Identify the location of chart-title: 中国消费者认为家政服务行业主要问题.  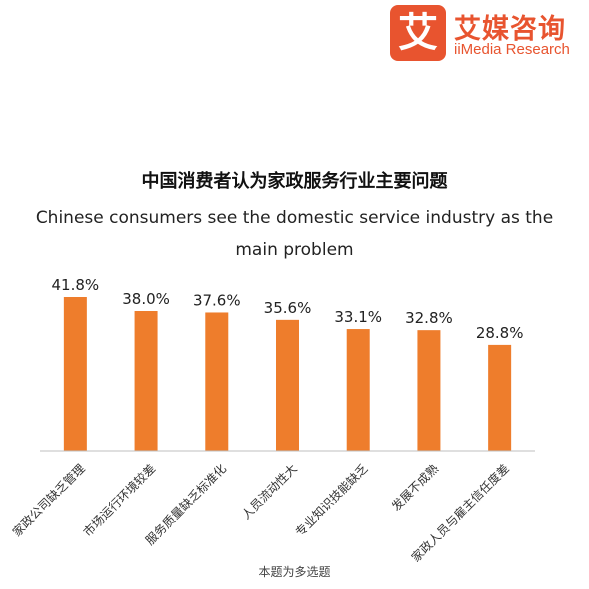
(294, 181).